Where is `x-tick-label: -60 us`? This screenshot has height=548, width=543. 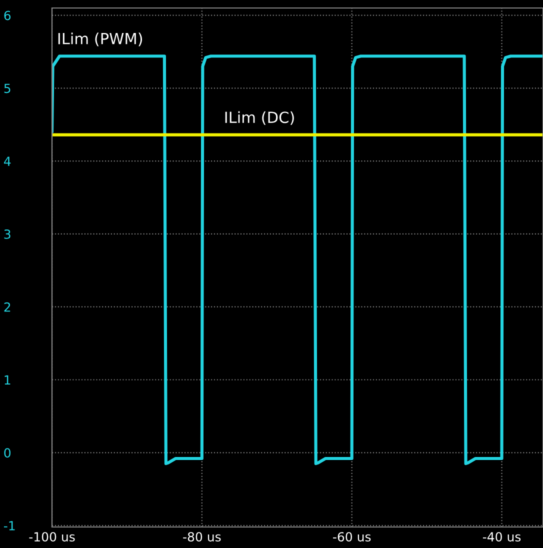
x-tick-label: -60 us is located at coordinates (352, 537).